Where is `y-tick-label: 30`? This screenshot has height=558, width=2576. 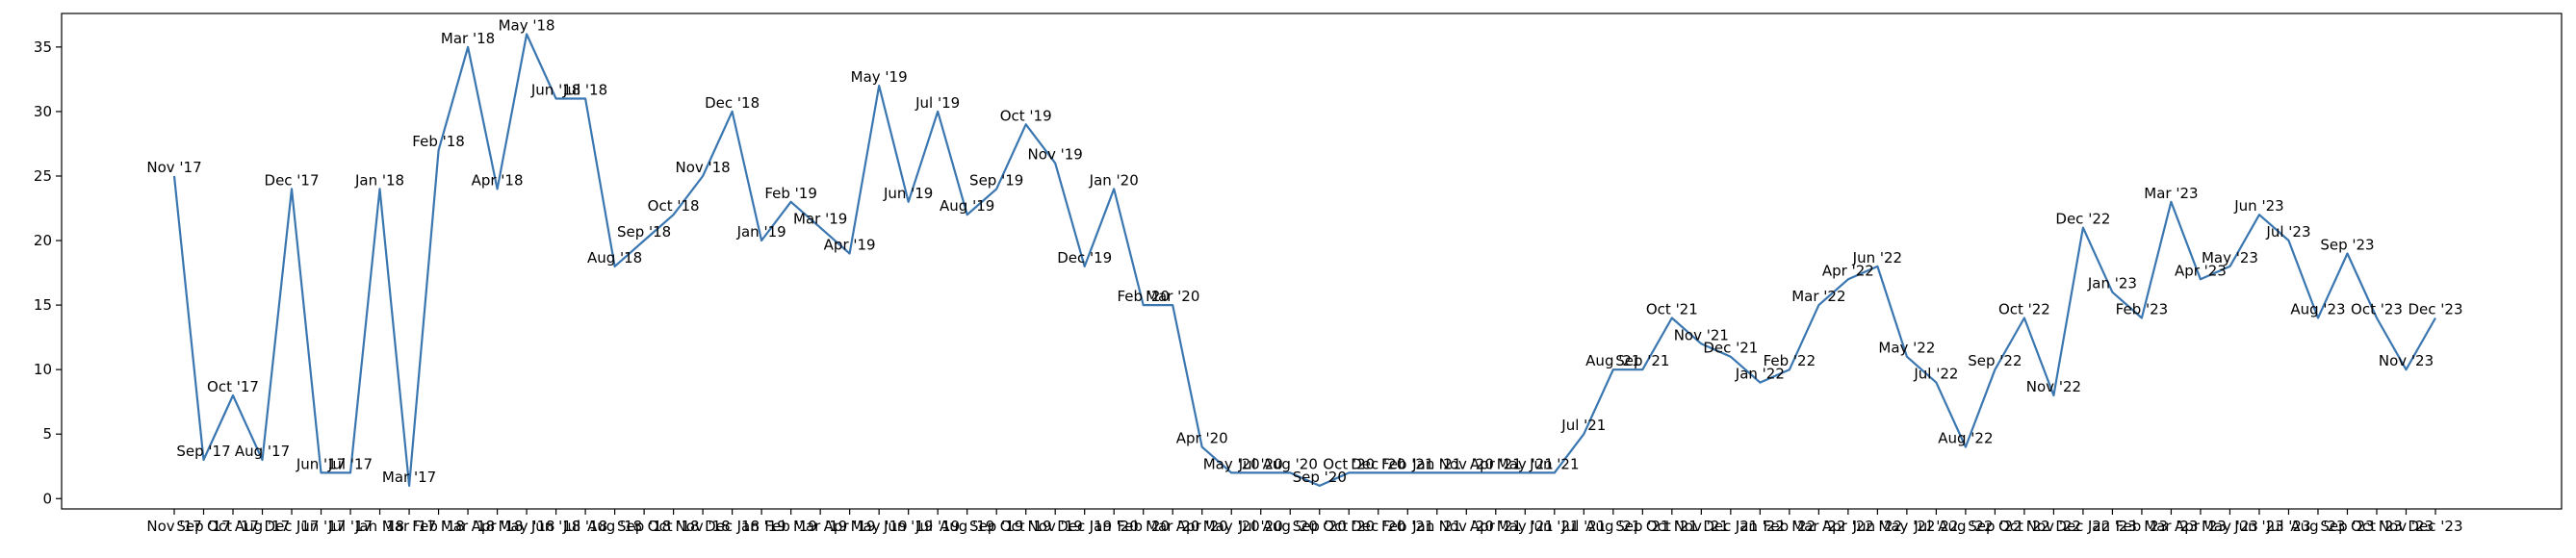
y-tick-label: 30 is located at coordinates (43, 111).